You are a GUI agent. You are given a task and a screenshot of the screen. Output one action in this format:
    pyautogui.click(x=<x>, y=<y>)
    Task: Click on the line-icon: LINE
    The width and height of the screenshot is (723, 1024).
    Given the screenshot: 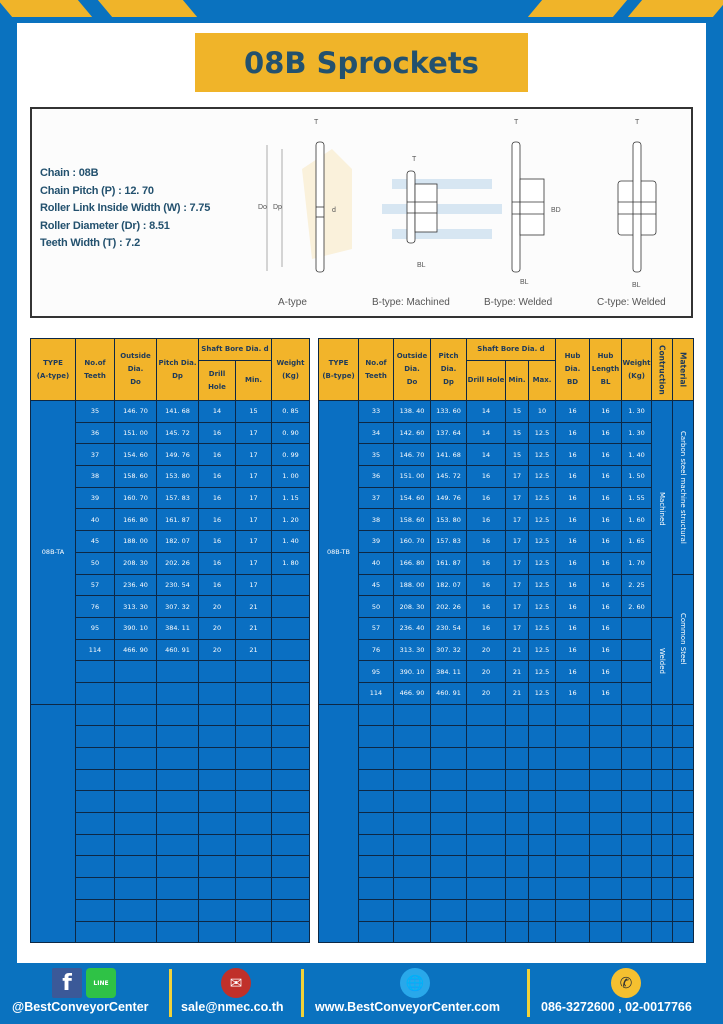 What is the action you would take?
    pyautogui.click(x=101, y=983)
    